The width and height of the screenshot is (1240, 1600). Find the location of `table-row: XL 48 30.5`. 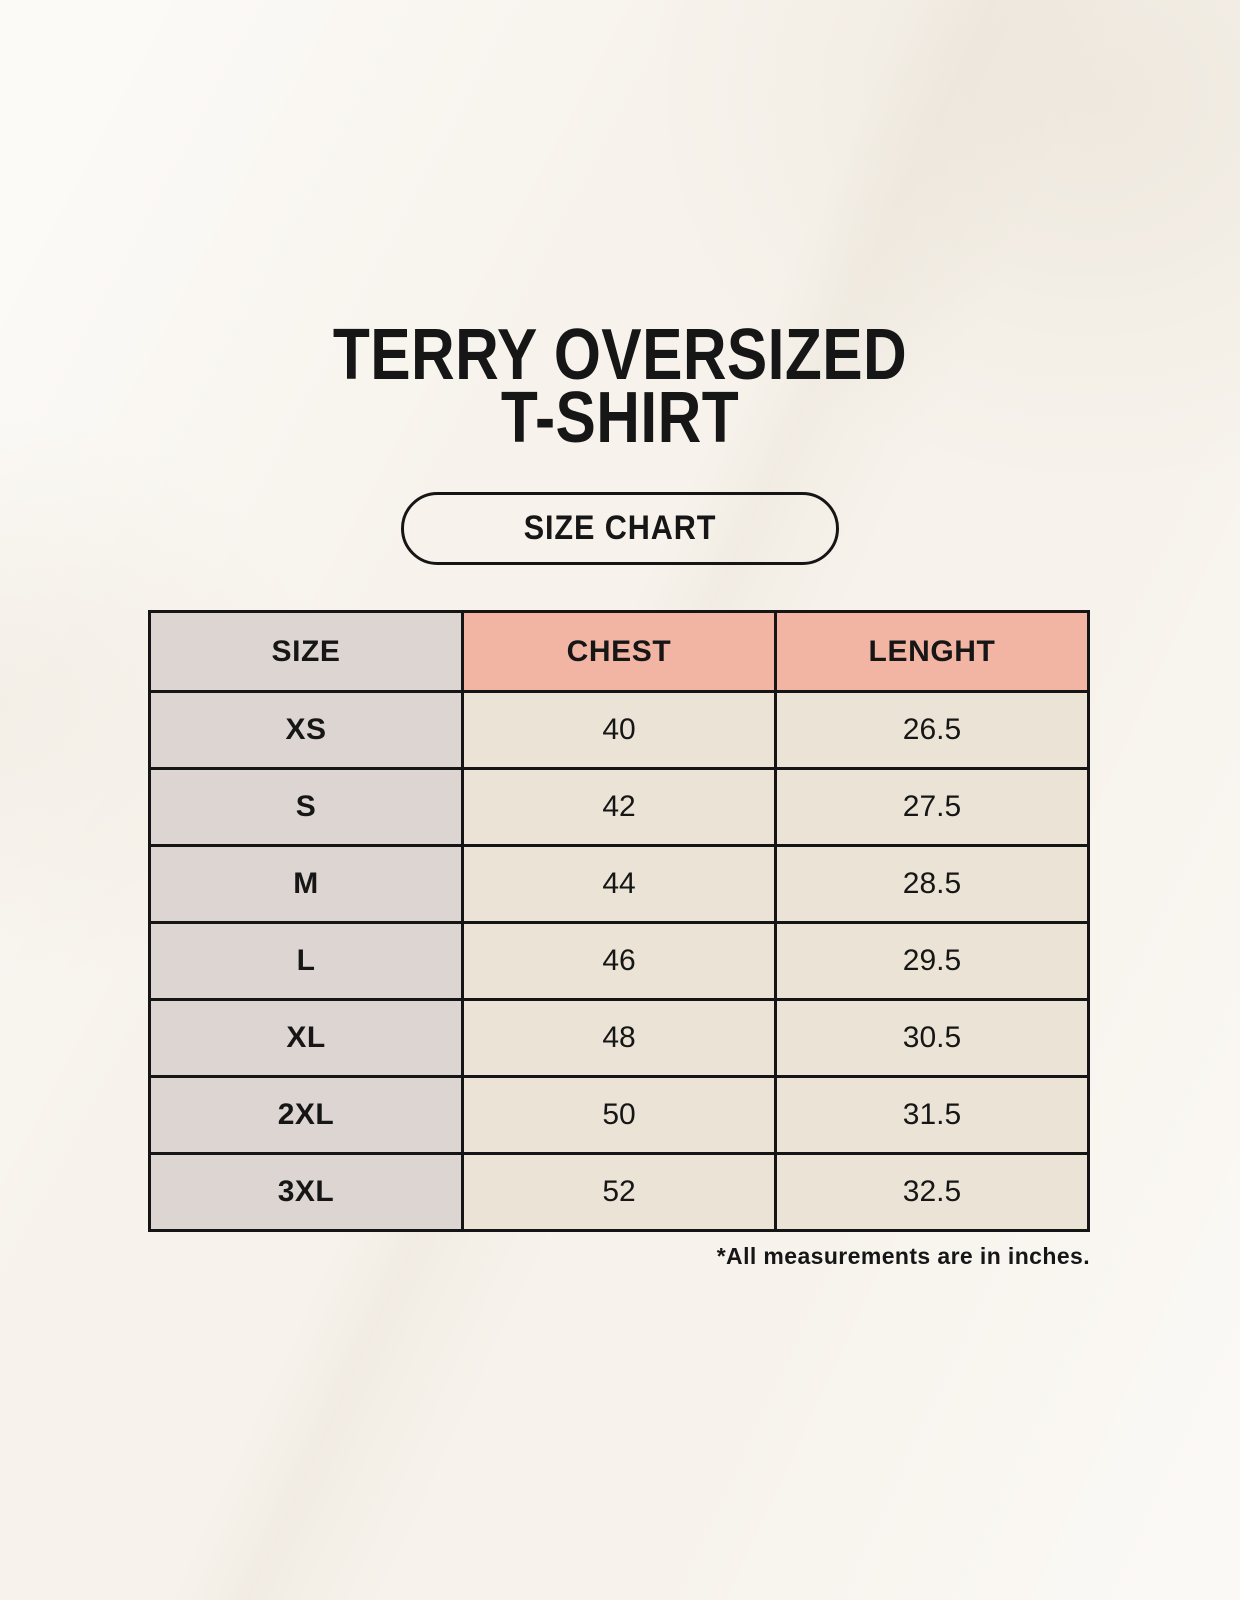

table-row: XL 48 30.5 is located at coordinates (619, 1038).